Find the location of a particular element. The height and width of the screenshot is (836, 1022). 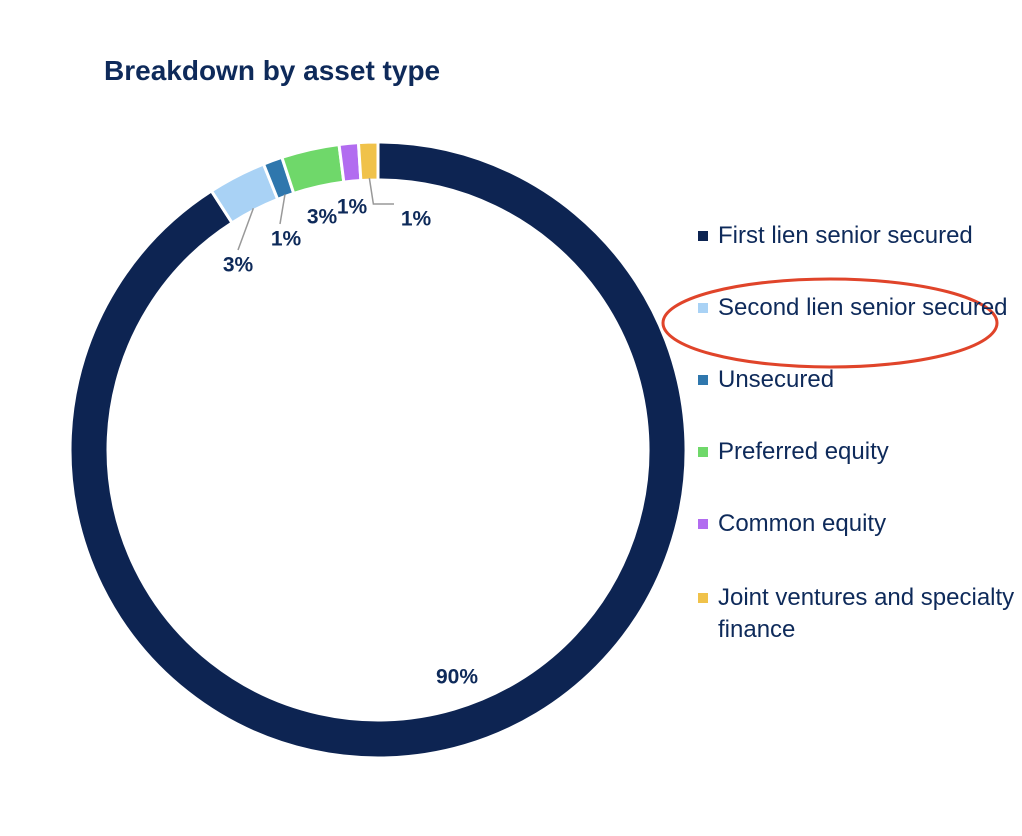

legend-item: Second lien senior secured is located at coordinates (858, 308).